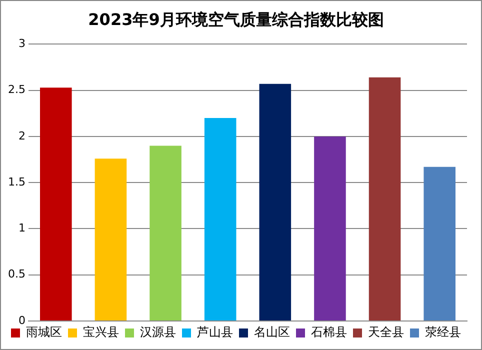 The image size is (482, 350). I want to click on legend-label: 宝兴县, so click(101, 332).